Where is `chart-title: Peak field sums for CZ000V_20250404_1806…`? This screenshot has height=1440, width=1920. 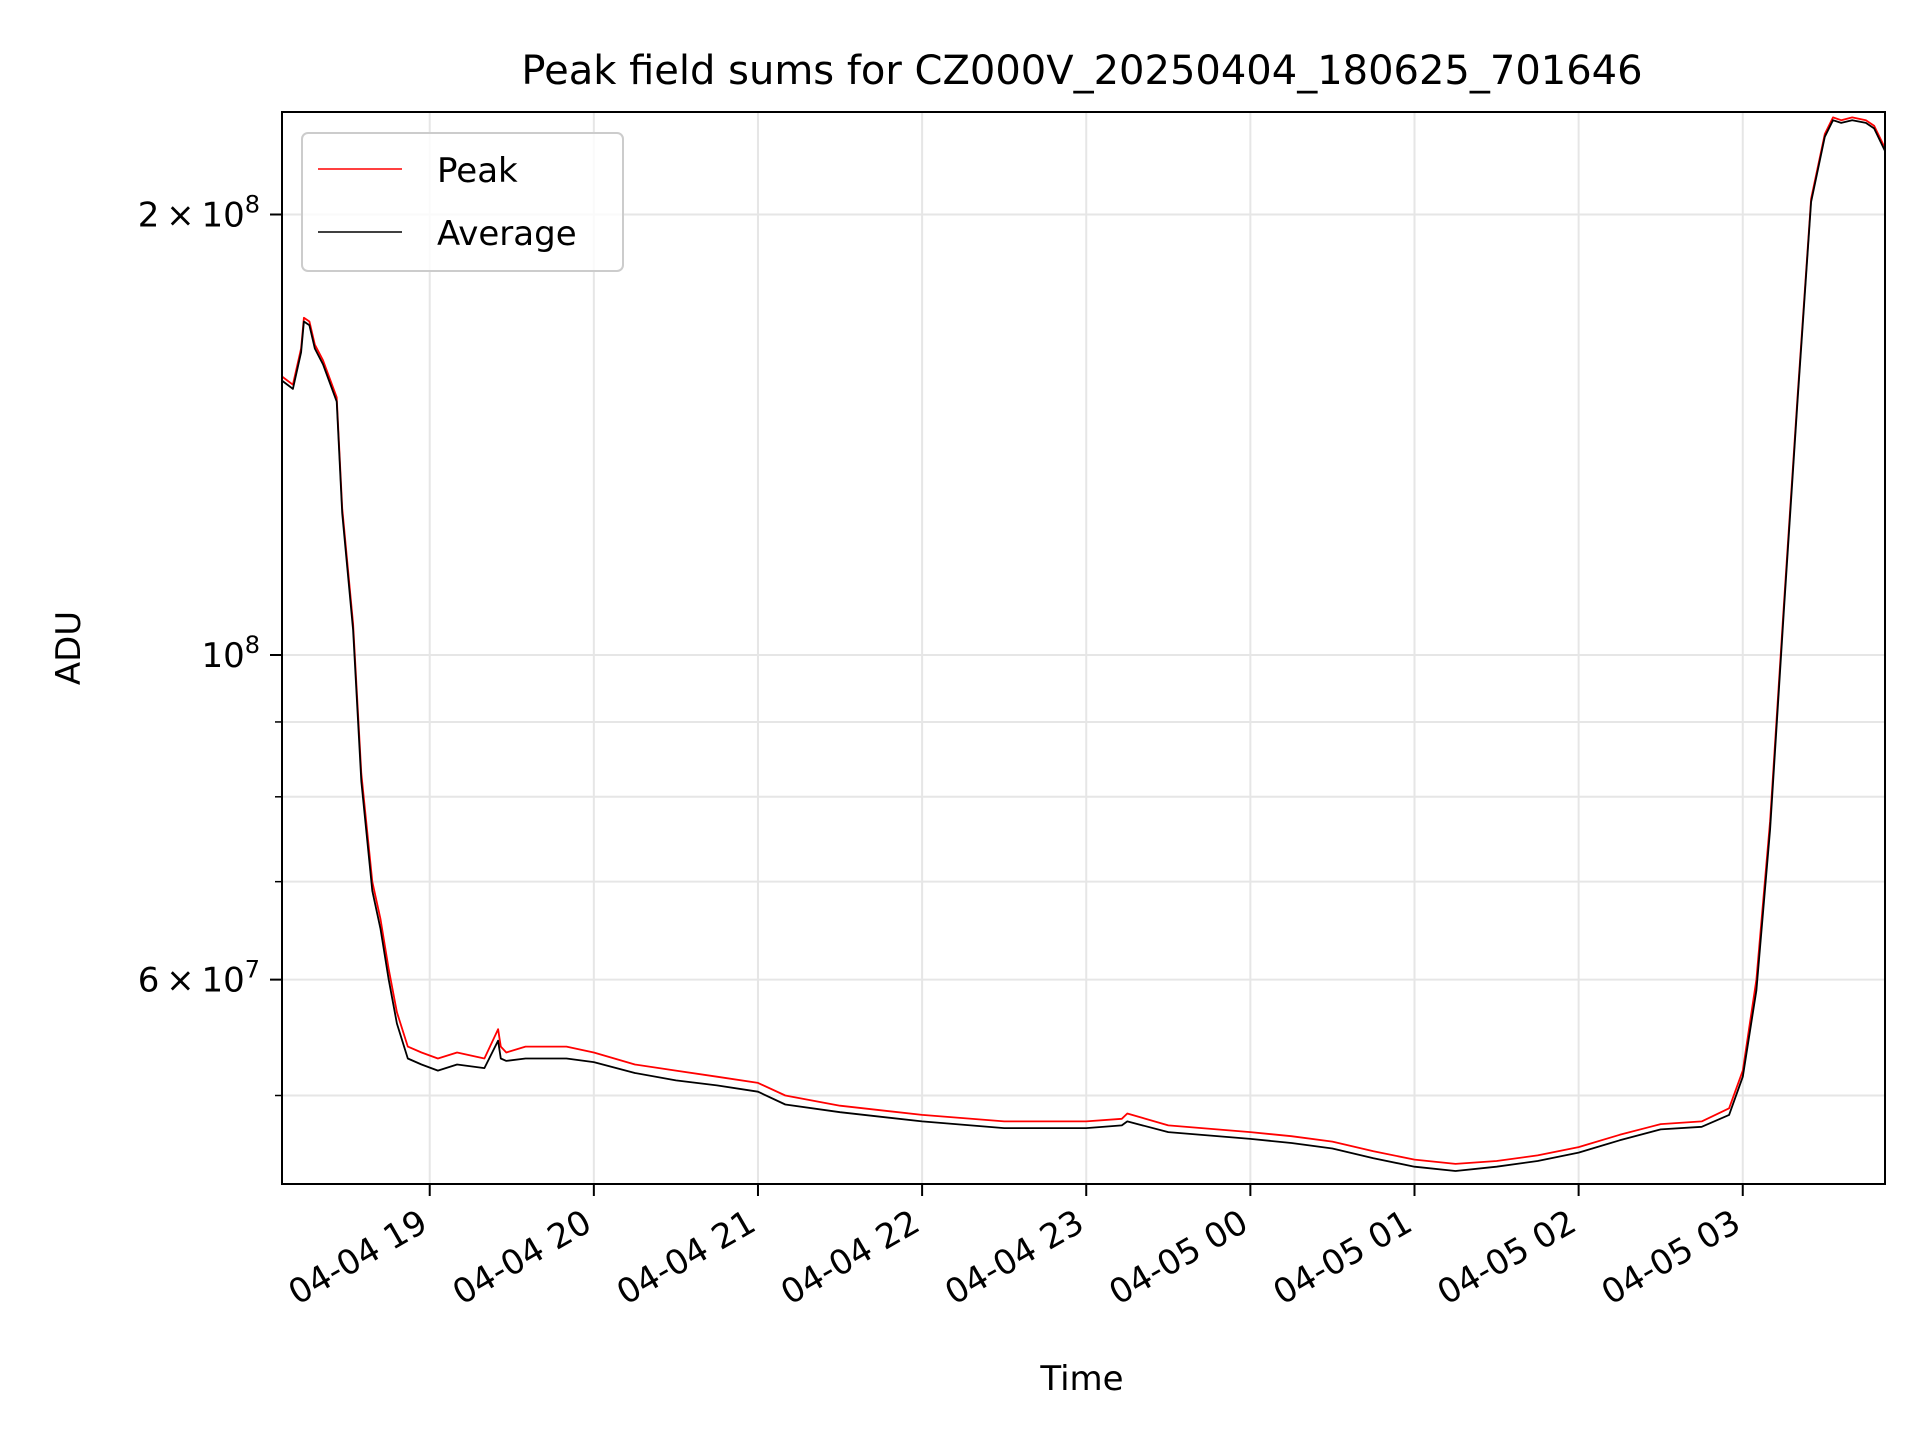 chart-title: Peak field sums for CZ000V_20250404_1806… is located at coordinates (1081, 71).